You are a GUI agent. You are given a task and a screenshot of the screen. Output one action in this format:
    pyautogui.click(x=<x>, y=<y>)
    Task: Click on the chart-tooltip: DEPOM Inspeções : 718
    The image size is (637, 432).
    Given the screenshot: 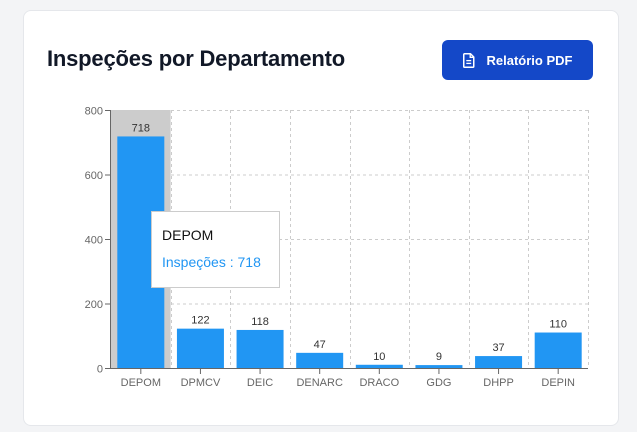 What is the action you would take?
    pyautogui.click(x=215, y=249)
    